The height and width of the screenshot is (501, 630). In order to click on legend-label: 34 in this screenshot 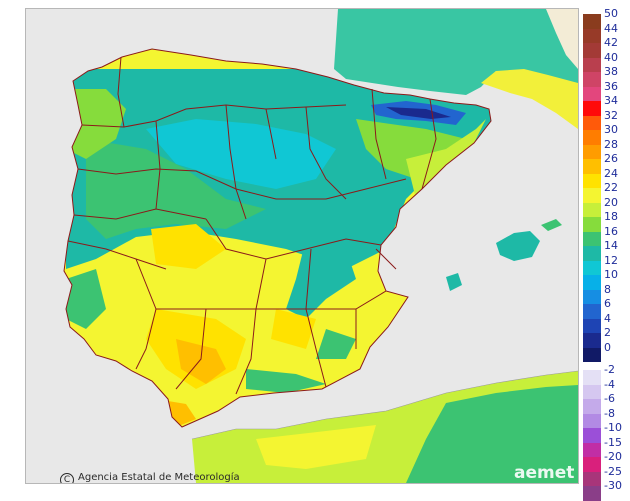, I will do `click(611, 100)`.